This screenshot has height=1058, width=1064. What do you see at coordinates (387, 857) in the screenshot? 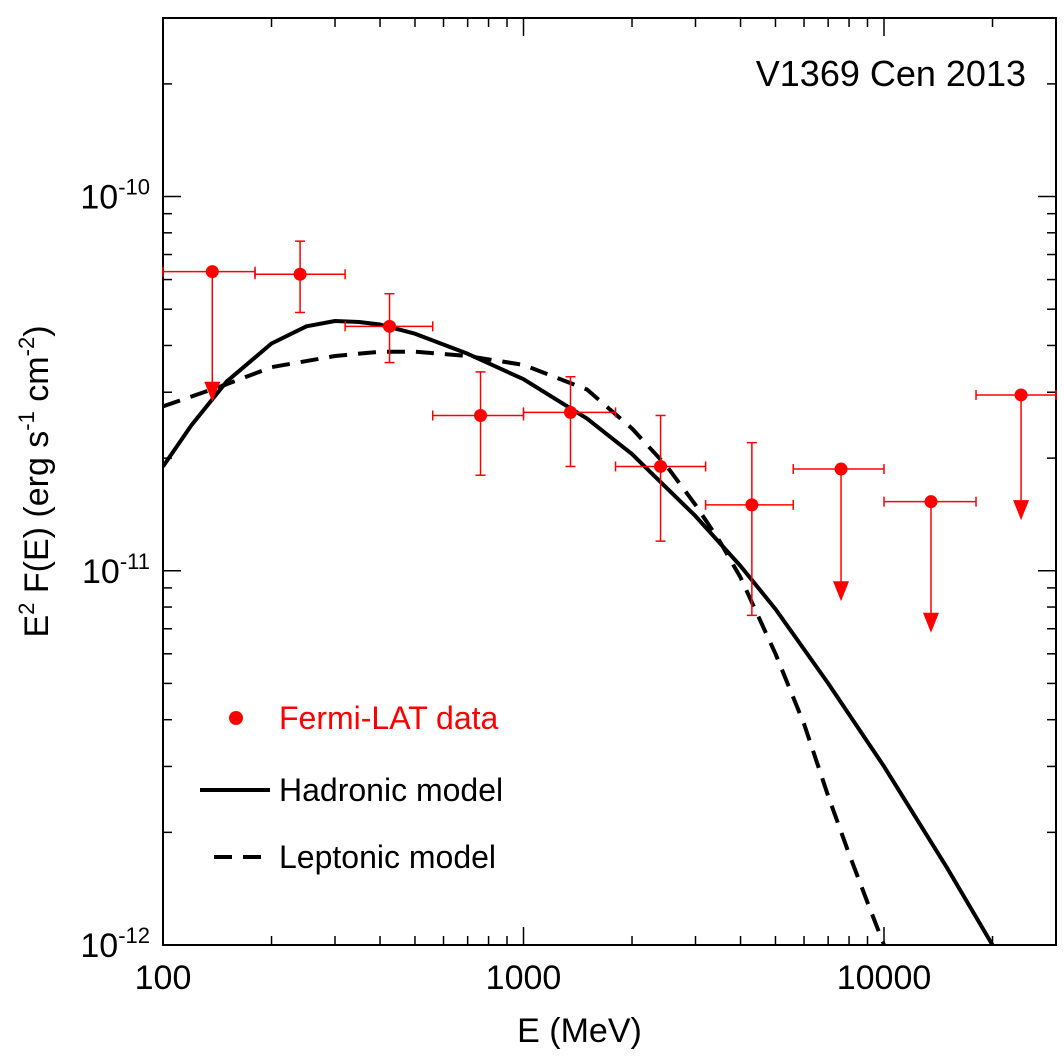
I see `legend-label: Leptonic model` at bounding box center [387, 857].